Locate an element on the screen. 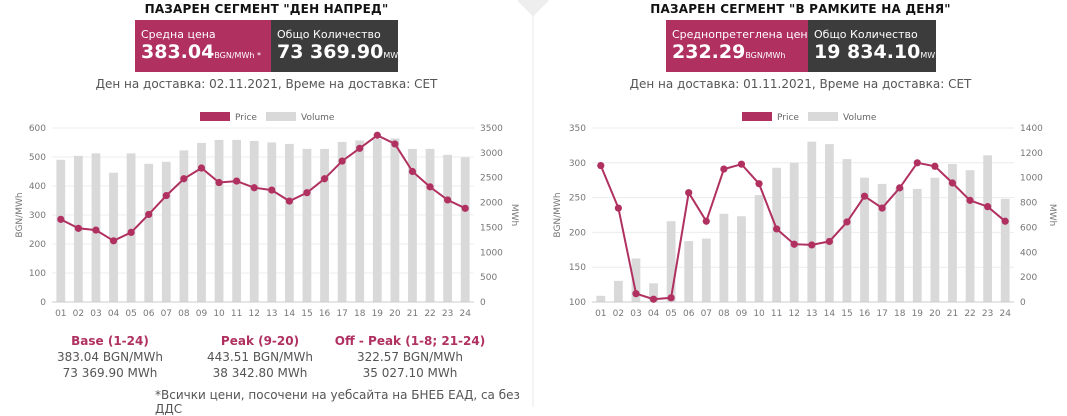  x-tick-label: 04 is located at coordinates (114, 314).